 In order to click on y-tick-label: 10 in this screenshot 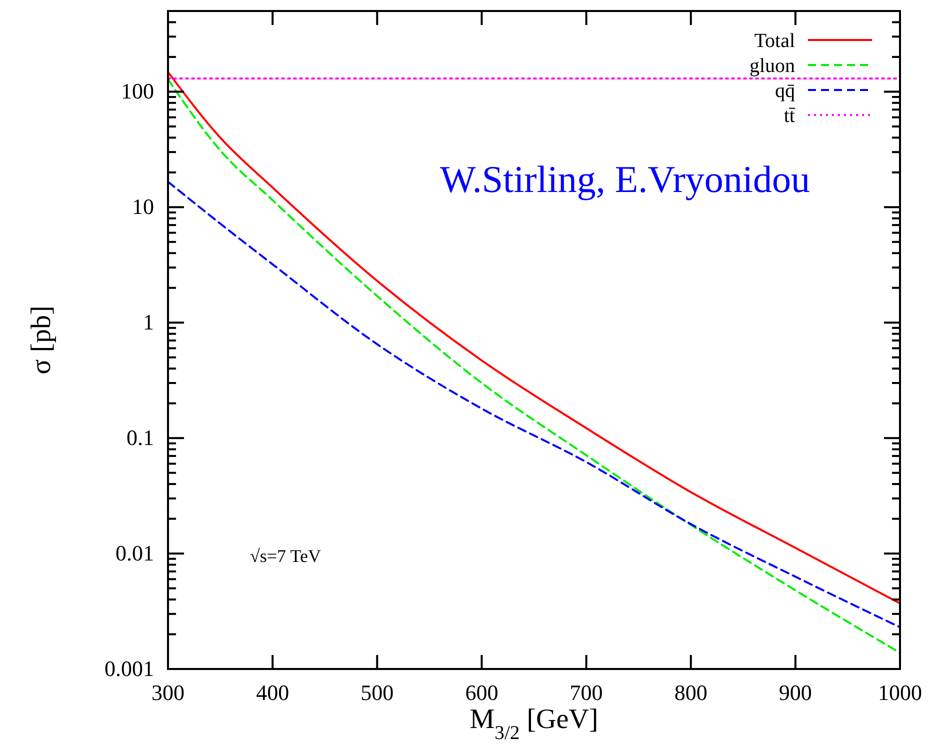, I will do `click(143, 207)`.